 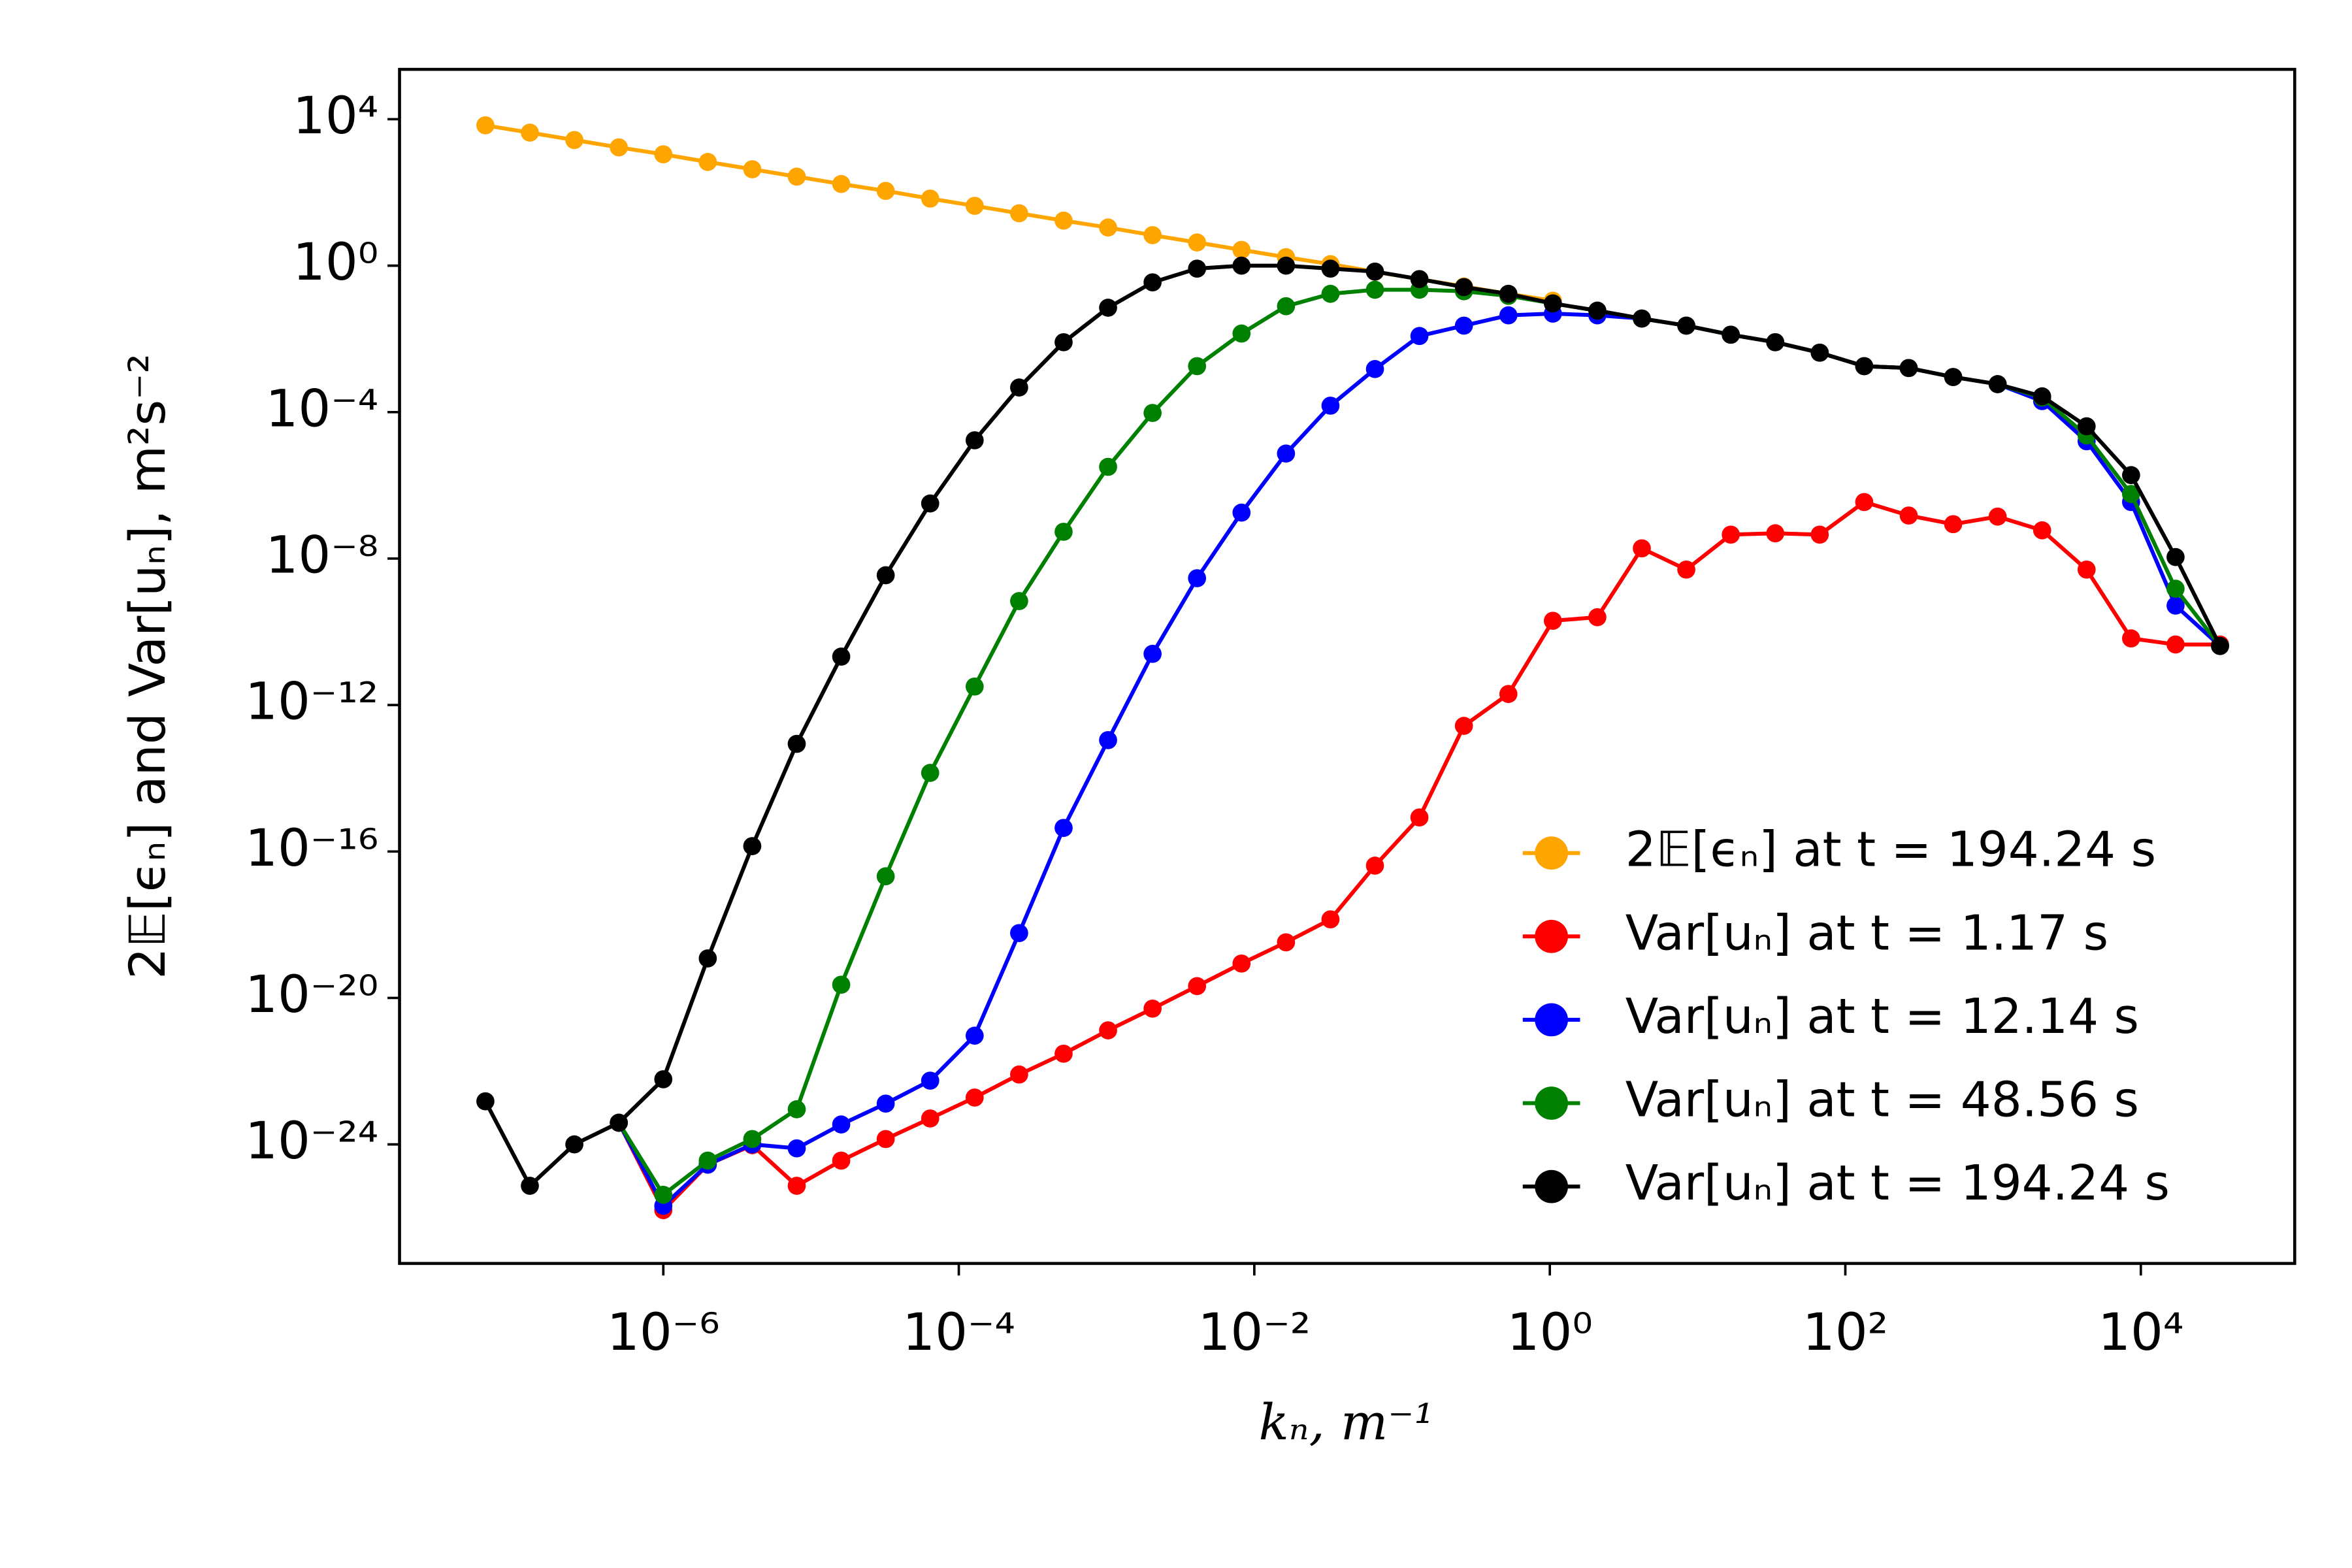 What do you see at coordinates (1882, 1016) in the screenshot?
I see `legend-label: Var[uₙ] at t = 12.14 s` at bounding box center [1882, 1016].